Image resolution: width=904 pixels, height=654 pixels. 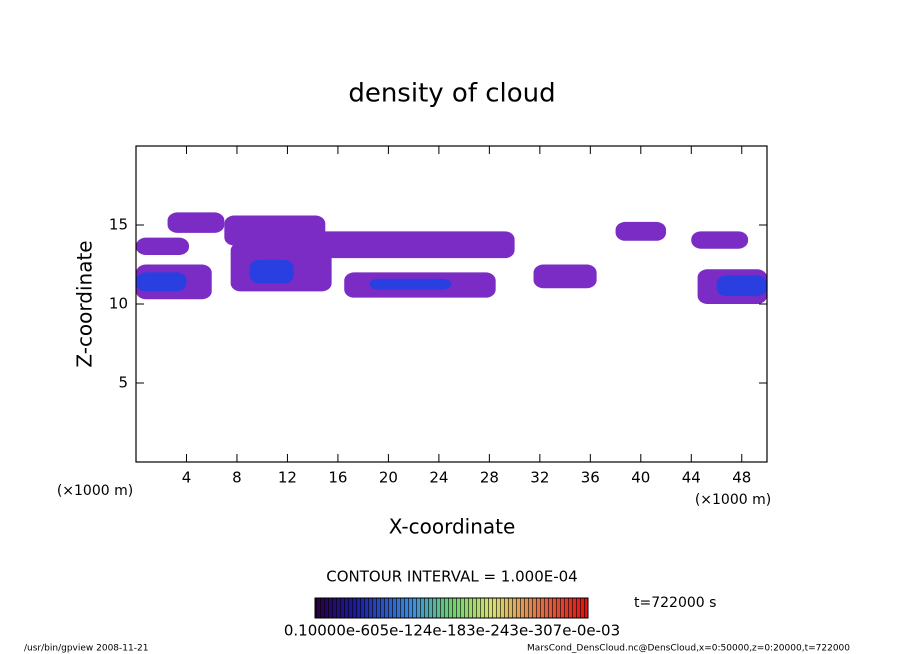 I want to click on x-tick-label: 44, so click(x=691, y=478).